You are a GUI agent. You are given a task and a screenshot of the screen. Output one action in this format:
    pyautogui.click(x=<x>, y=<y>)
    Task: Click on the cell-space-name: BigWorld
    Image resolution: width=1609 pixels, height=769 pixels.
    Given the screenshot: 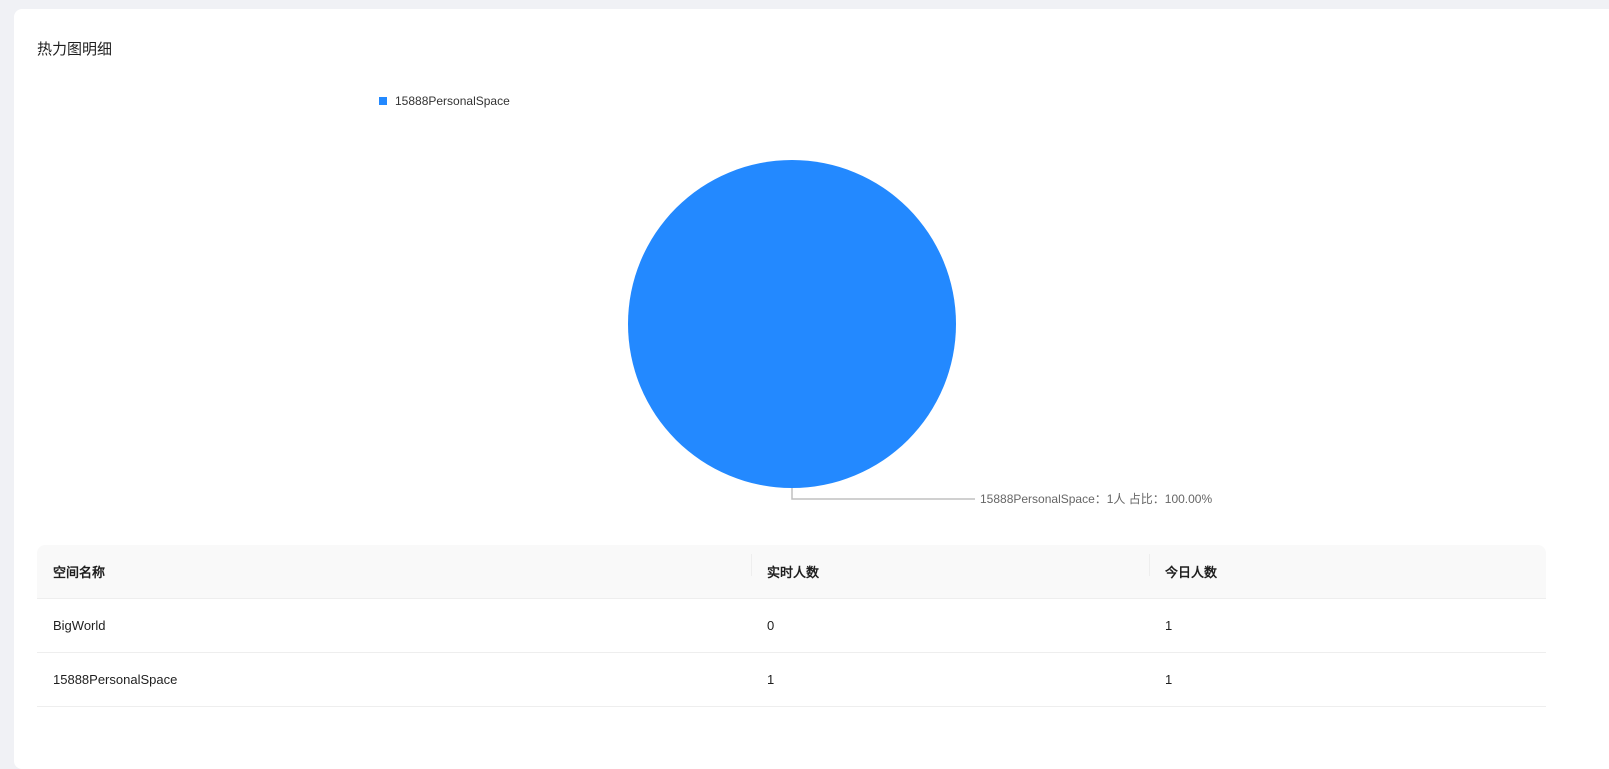 What is the action you would take?
    pyautogui.click(x=79, y=625)
    